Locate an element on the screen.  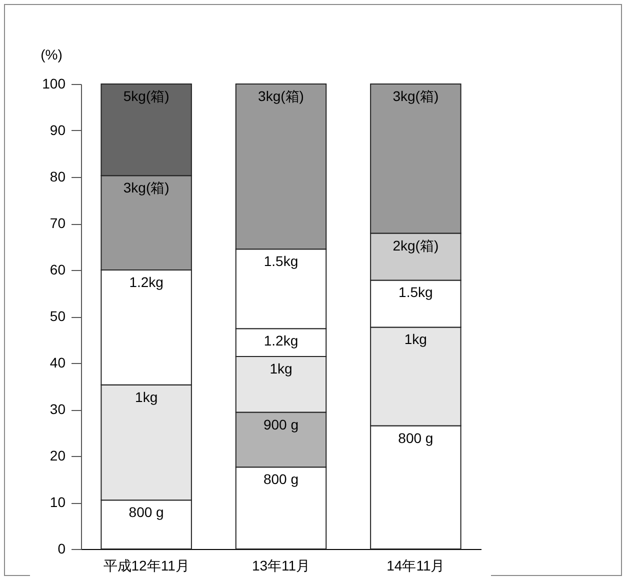
series-label: 5kg(箱) is located at coordinates (146, 96).